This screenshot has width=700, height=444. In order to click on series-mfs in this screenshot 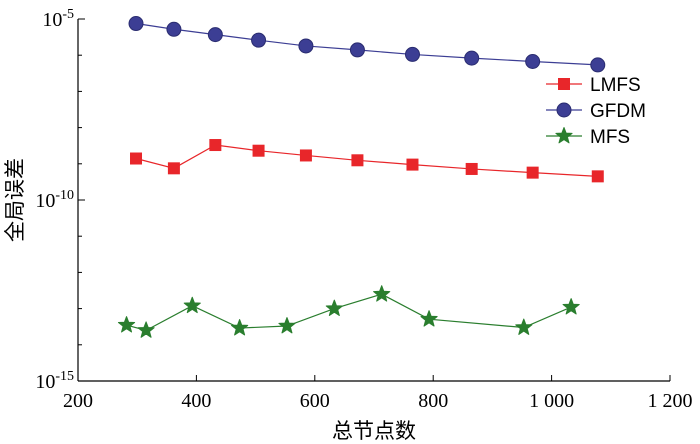, I will do `click(348, 311)`.